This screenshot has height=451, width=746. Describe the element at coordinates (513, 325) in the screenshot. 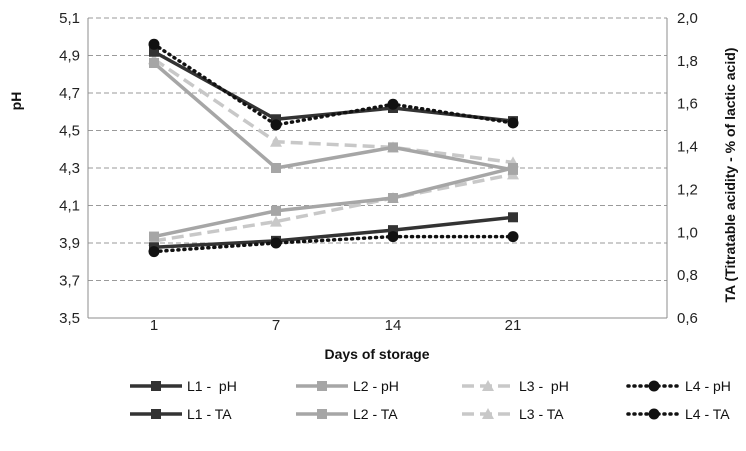

I see `x-tick-label: 21` at that location.